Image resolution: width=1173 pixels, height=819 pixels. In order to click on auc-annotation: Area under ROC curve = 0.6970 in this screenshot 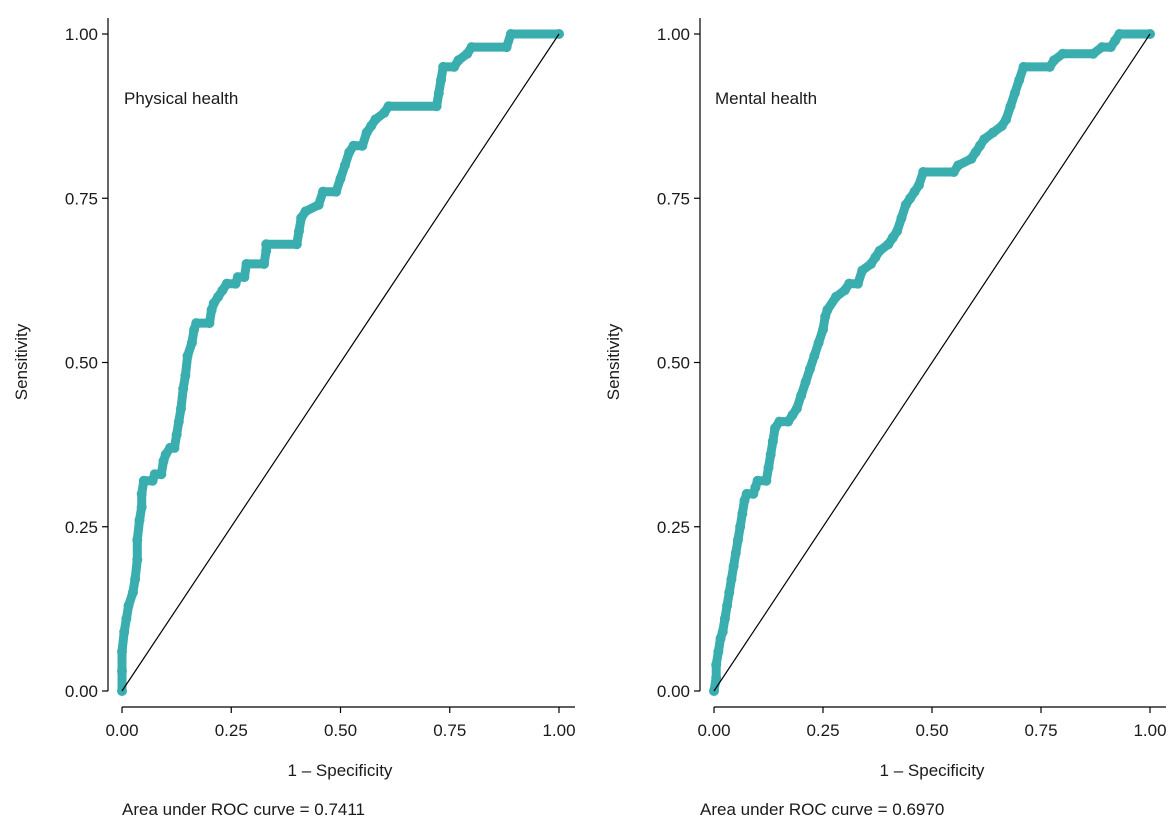, I will do `click(822, 809)`.